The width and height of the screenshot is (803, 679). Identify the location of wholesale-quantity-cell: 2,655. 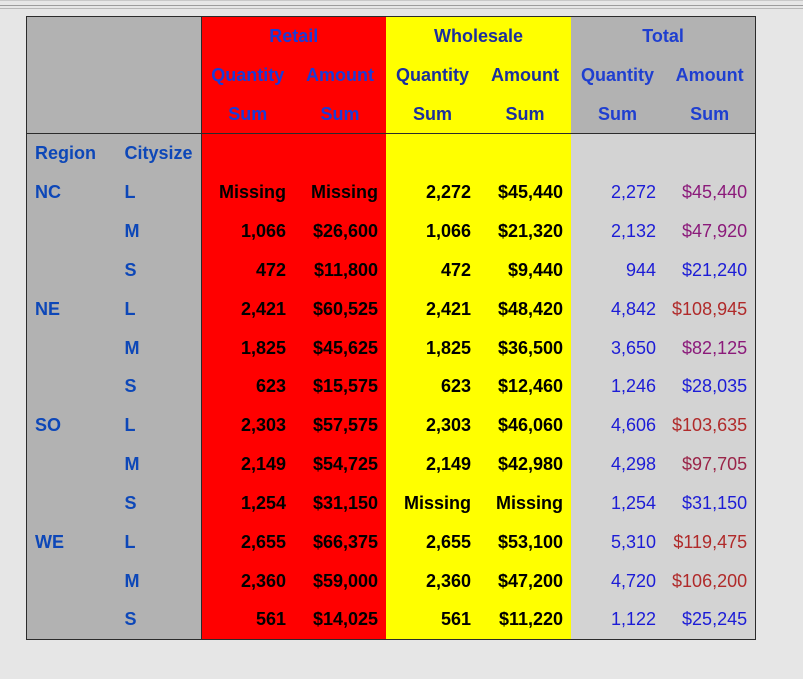
(433, 542).